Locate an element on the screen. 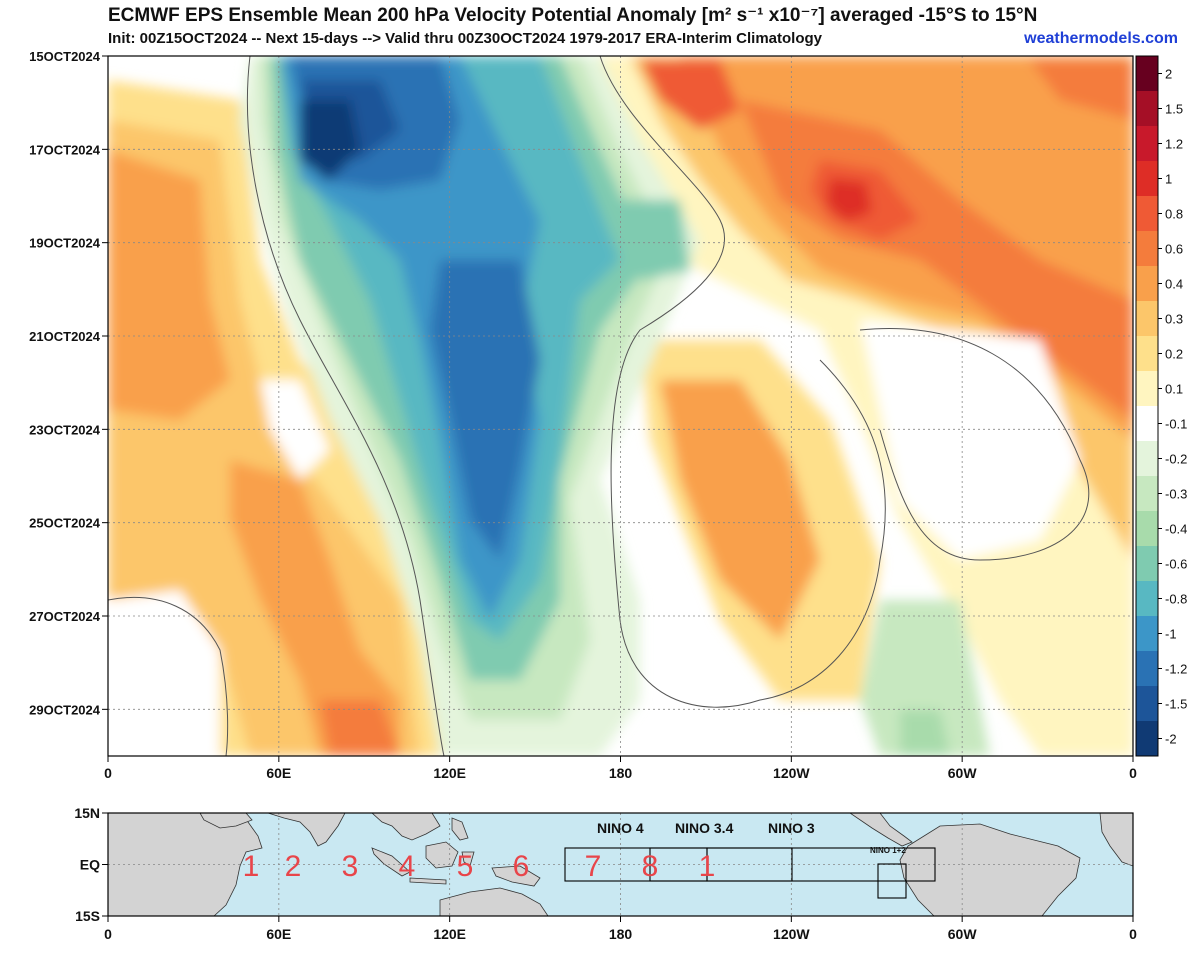 This screenshot has height=960, width=1200. map-x-tick-label: 60W is located at coordinates (963, 934).